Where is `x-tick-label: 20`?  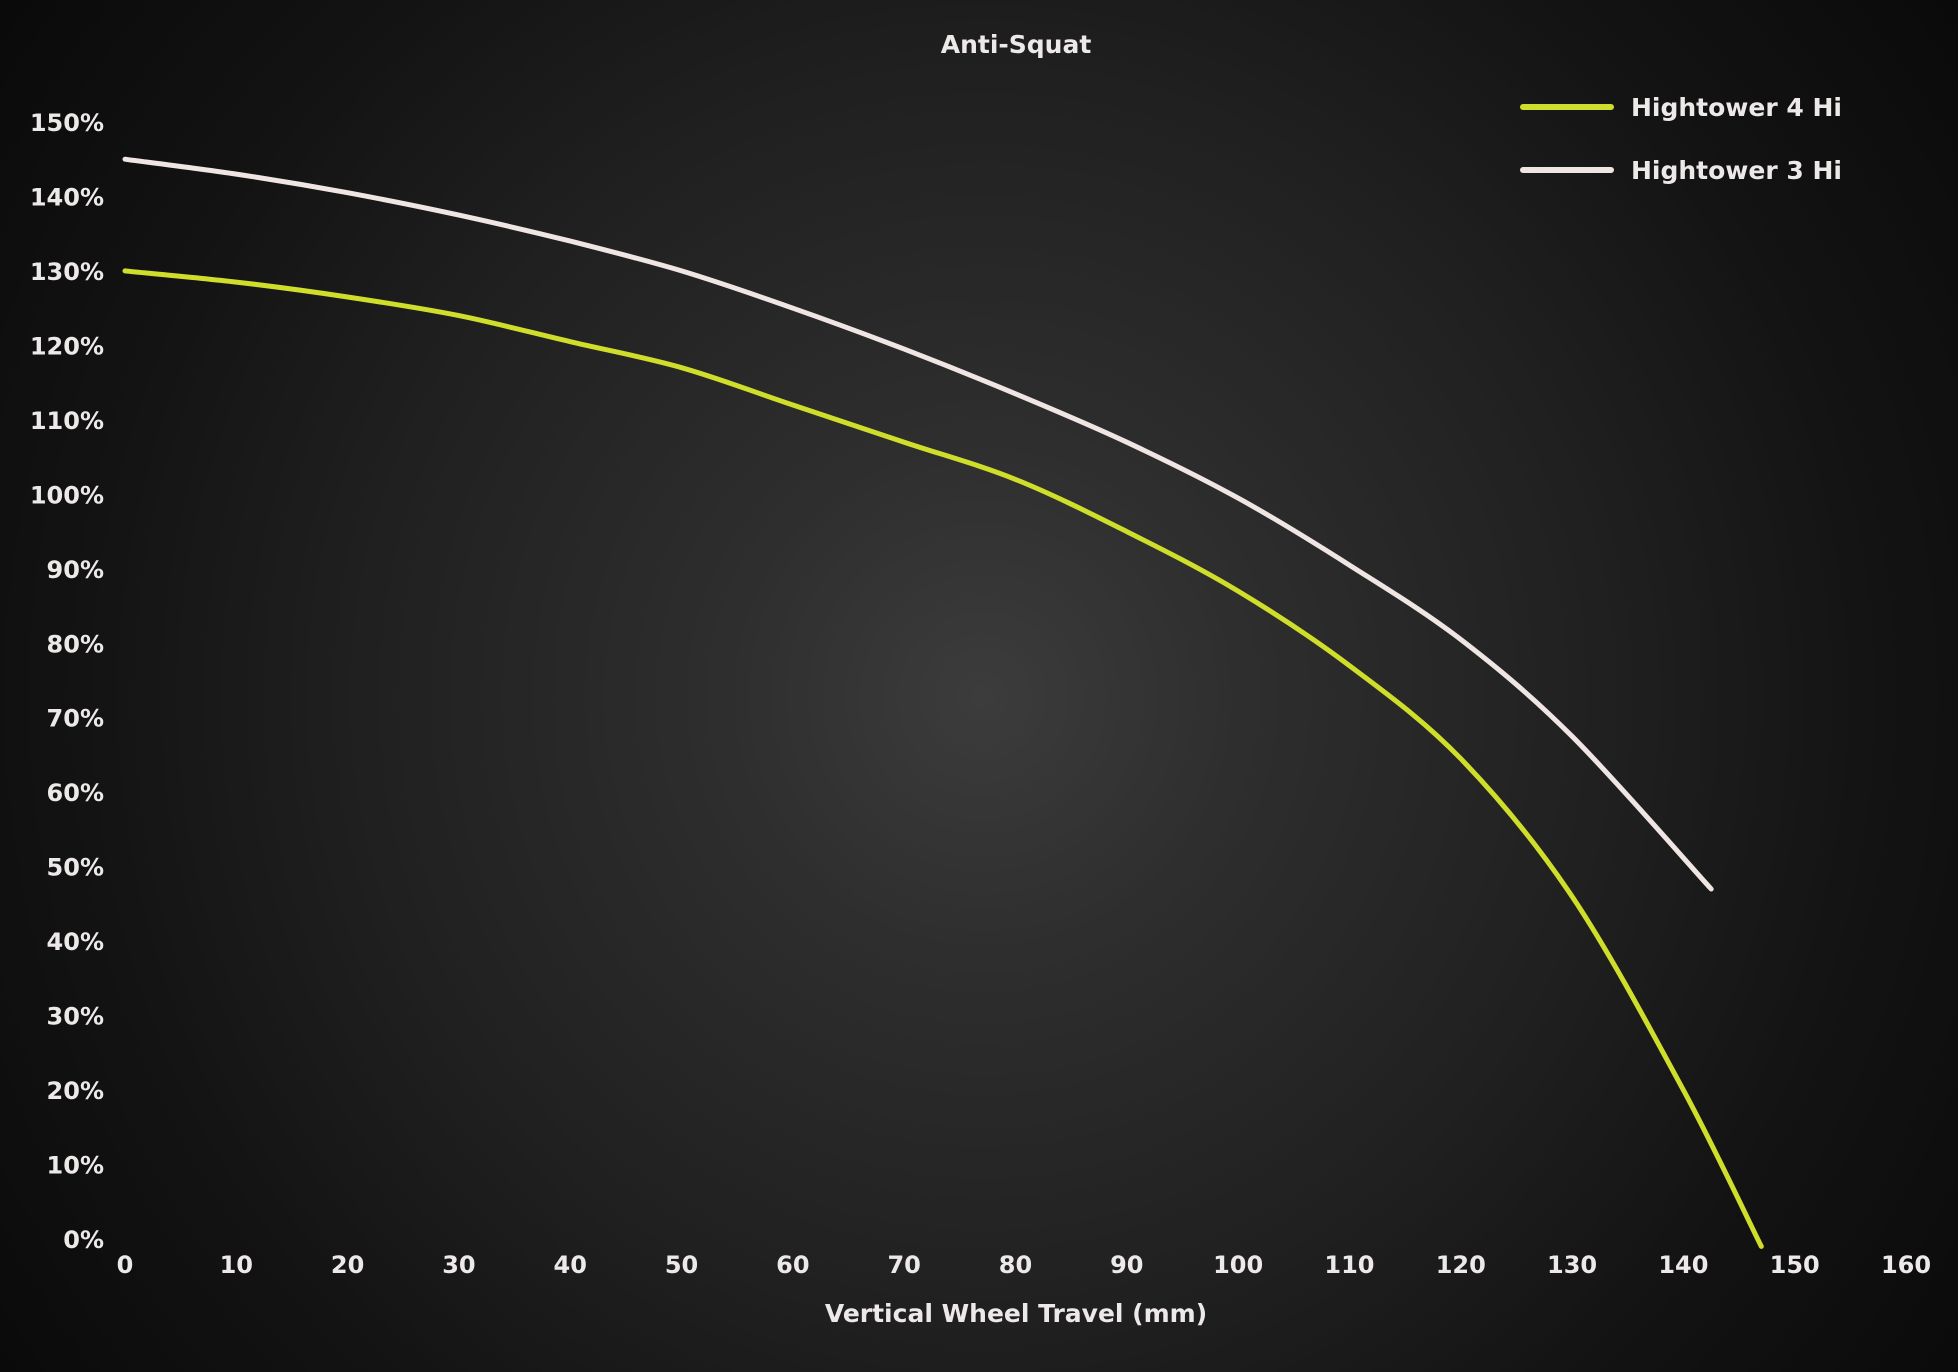
x-tick-label: 20 is located at coordinates (347, 1265).